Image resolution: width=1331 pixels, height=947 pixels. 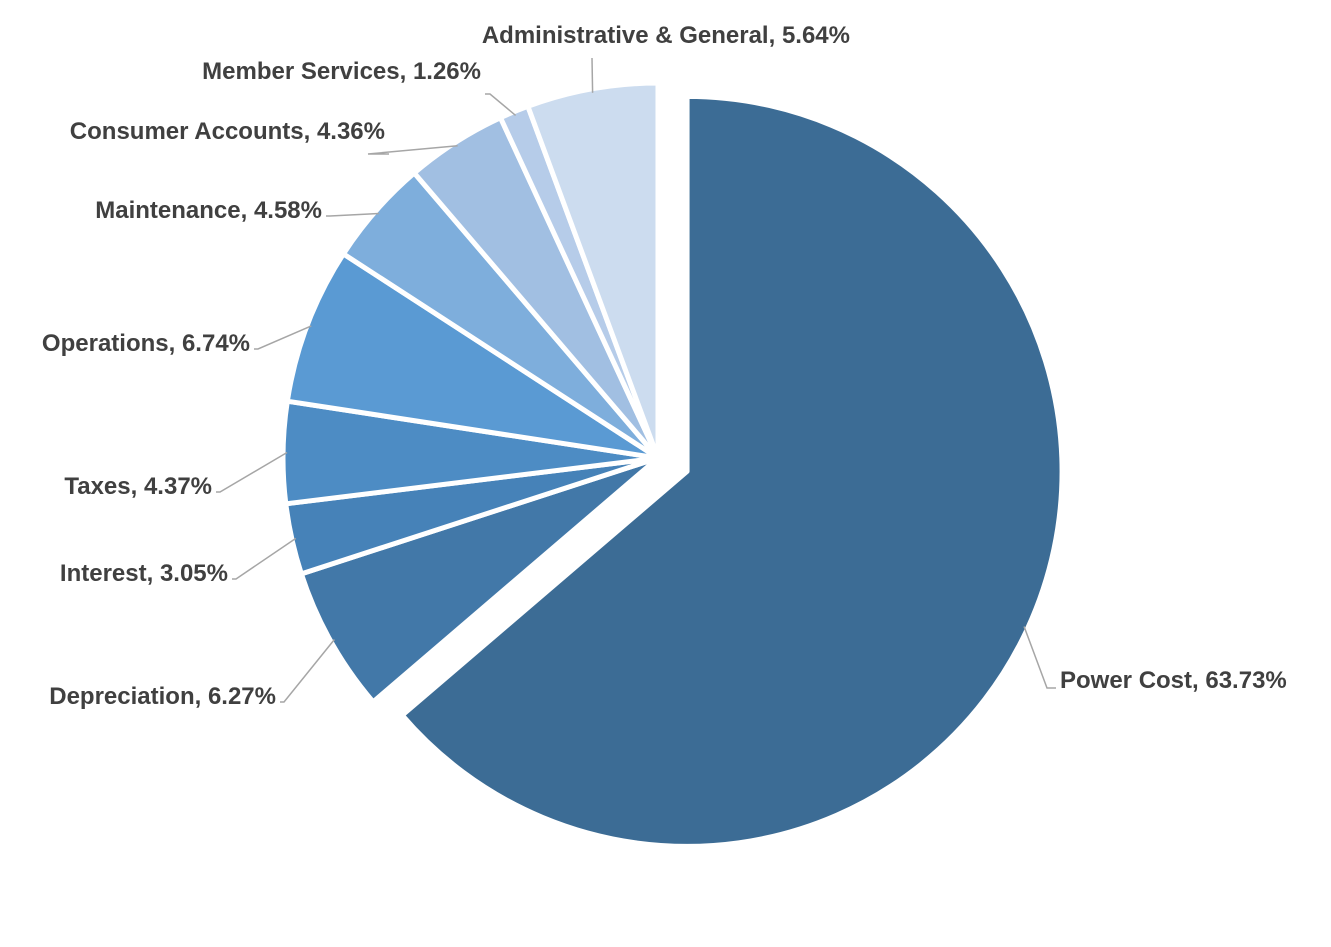 I want to click on data-label-interest: Interest, 3.05%, so click(x=144, y=573).